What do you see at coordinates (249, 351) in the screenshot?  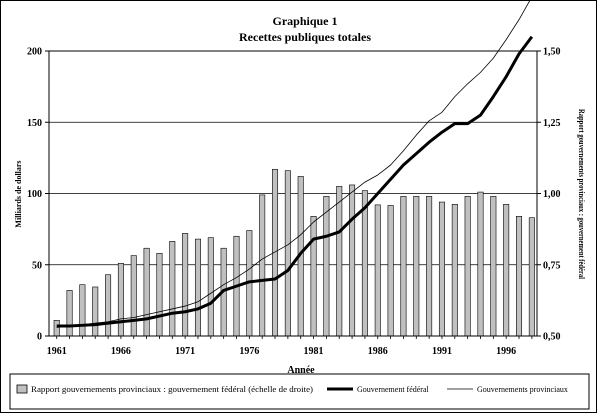 I see `x-tick-label: 1976` at bounding box center [249, 351].